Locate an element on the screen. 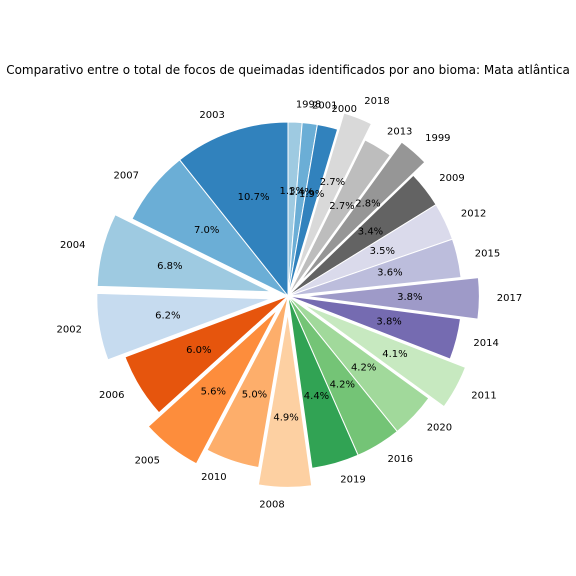 The image size is (576, 576). pie-slice-2013 is located at coordinates (339, 218).